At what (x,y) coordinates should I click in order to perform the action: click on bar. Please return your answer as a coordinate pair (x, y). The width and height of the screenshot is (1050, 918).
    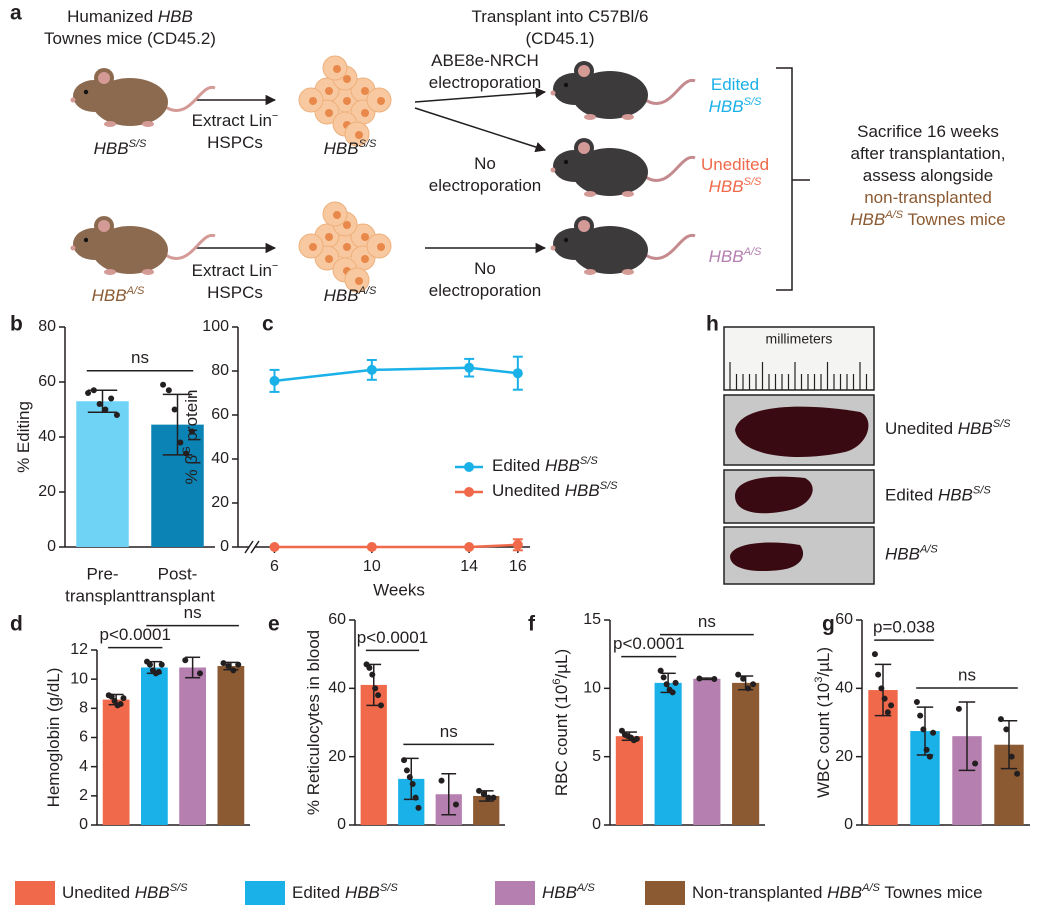
    Looking at the image, I should click on (154, 746).